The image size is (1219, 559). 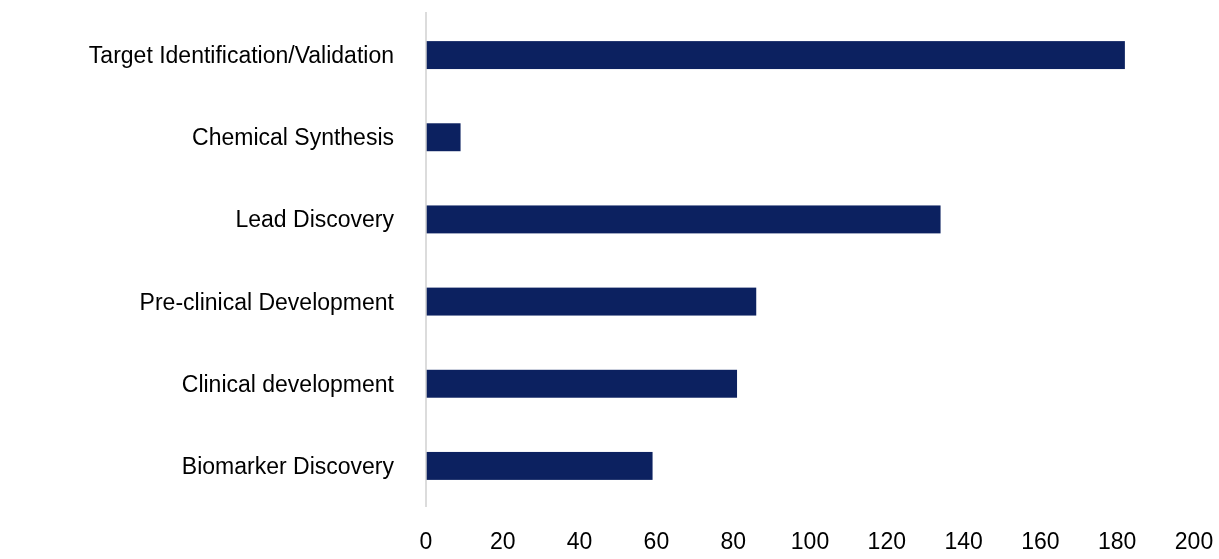 What do you see at coordinates (315, 219) in the screenshot?
I see `y-tick-label: Lead Discovery` at bounding box center [315, 219].